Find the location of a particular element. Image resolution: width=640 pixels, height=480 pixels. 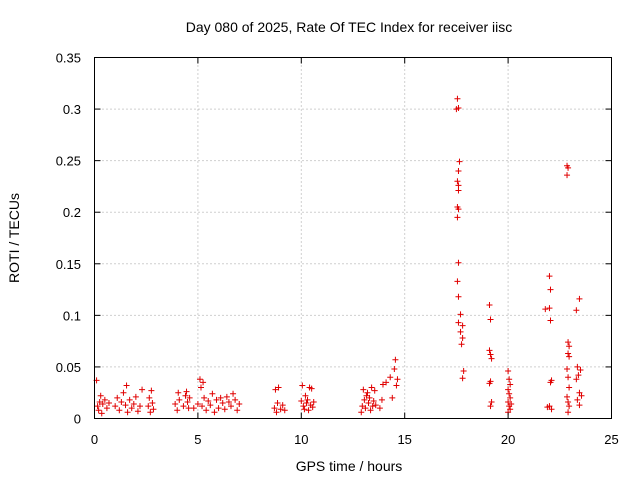

x-tick-label: 15 is located at coordinates (404, 439).